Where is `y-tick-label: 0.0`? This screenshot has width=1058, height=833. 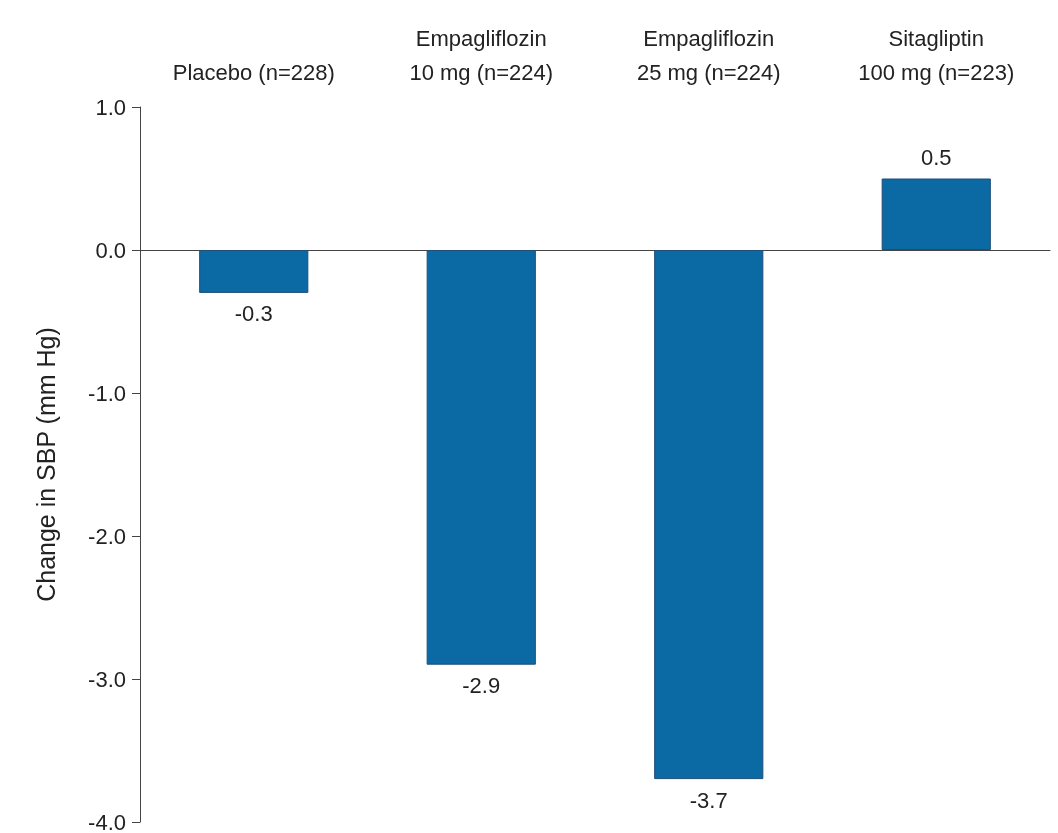
y-tick-label: 0.0 is located at coordinates (110, 250).